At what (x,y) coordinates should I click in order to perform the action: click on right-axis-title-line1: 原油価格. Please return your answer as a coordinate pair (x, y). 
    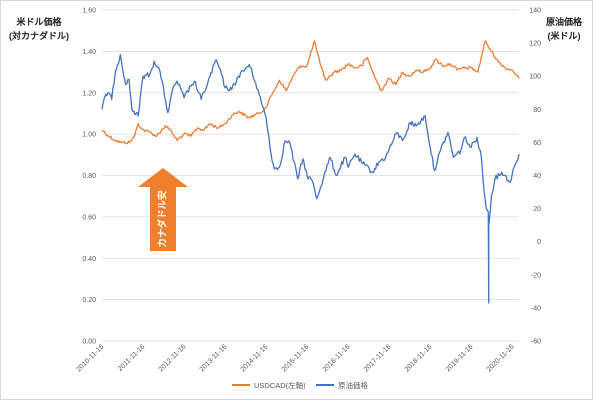
    Looking at the image, I should click on (563, 22).